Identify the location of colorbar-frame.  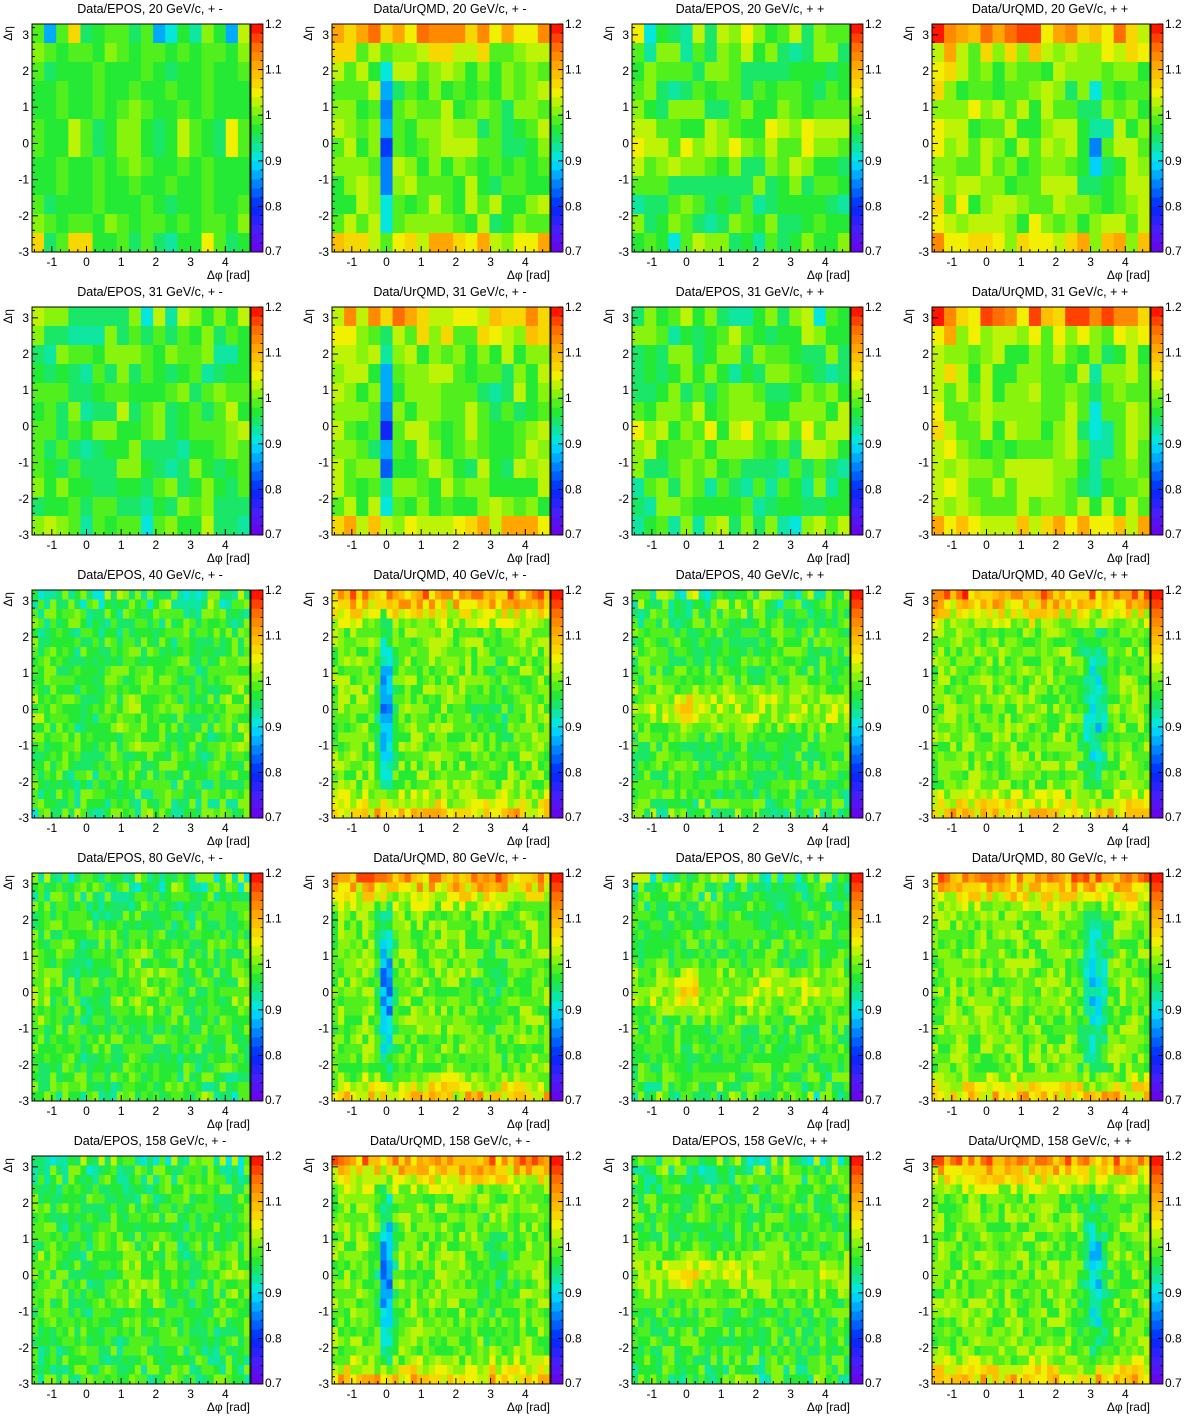
(557, 138).